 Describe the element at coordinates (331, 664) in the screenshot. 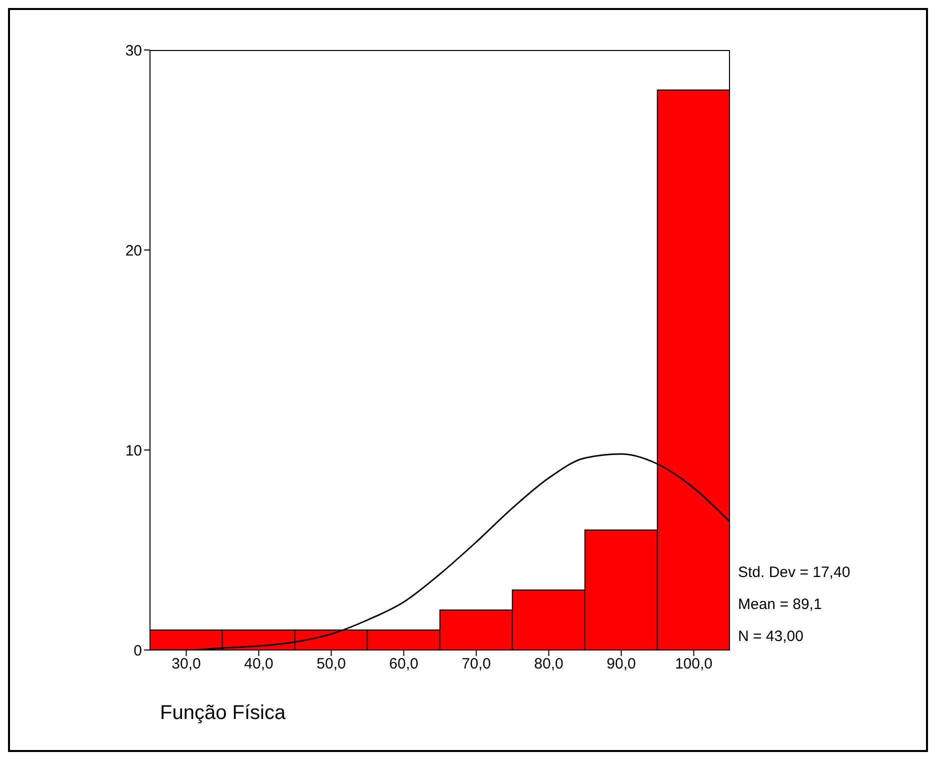

I see `x-tick-label: 50,0` at that location.